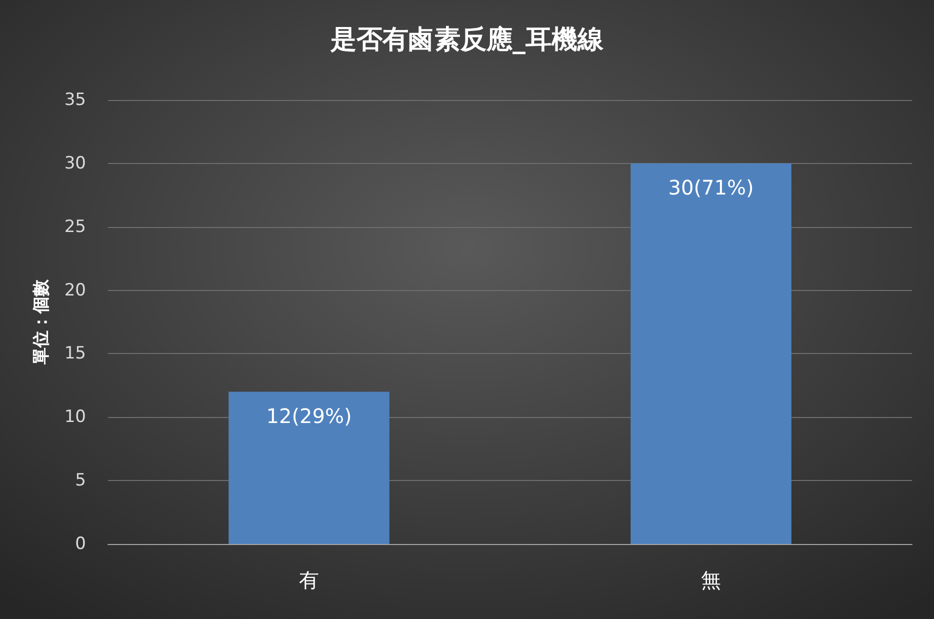  I want to click on y-tick-label: 25, so click(75, 226).